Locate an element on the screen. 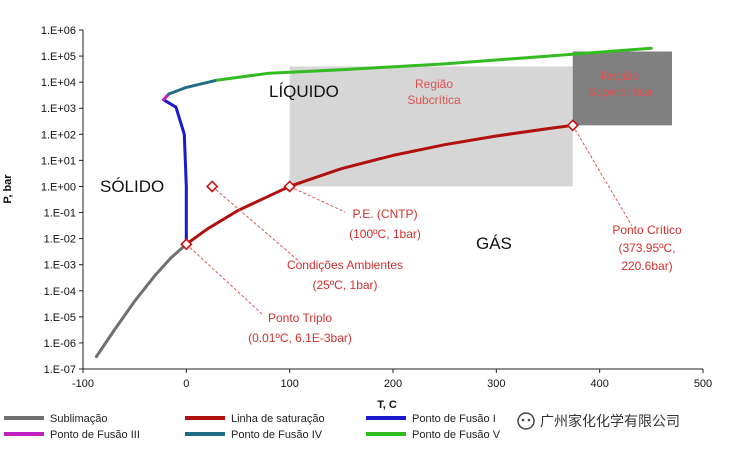 Image resolution: width=744 pixels, height=452 pixels. legend-label-fusion-i: Ponto de Fusão I is located at coordinates (454, 419).